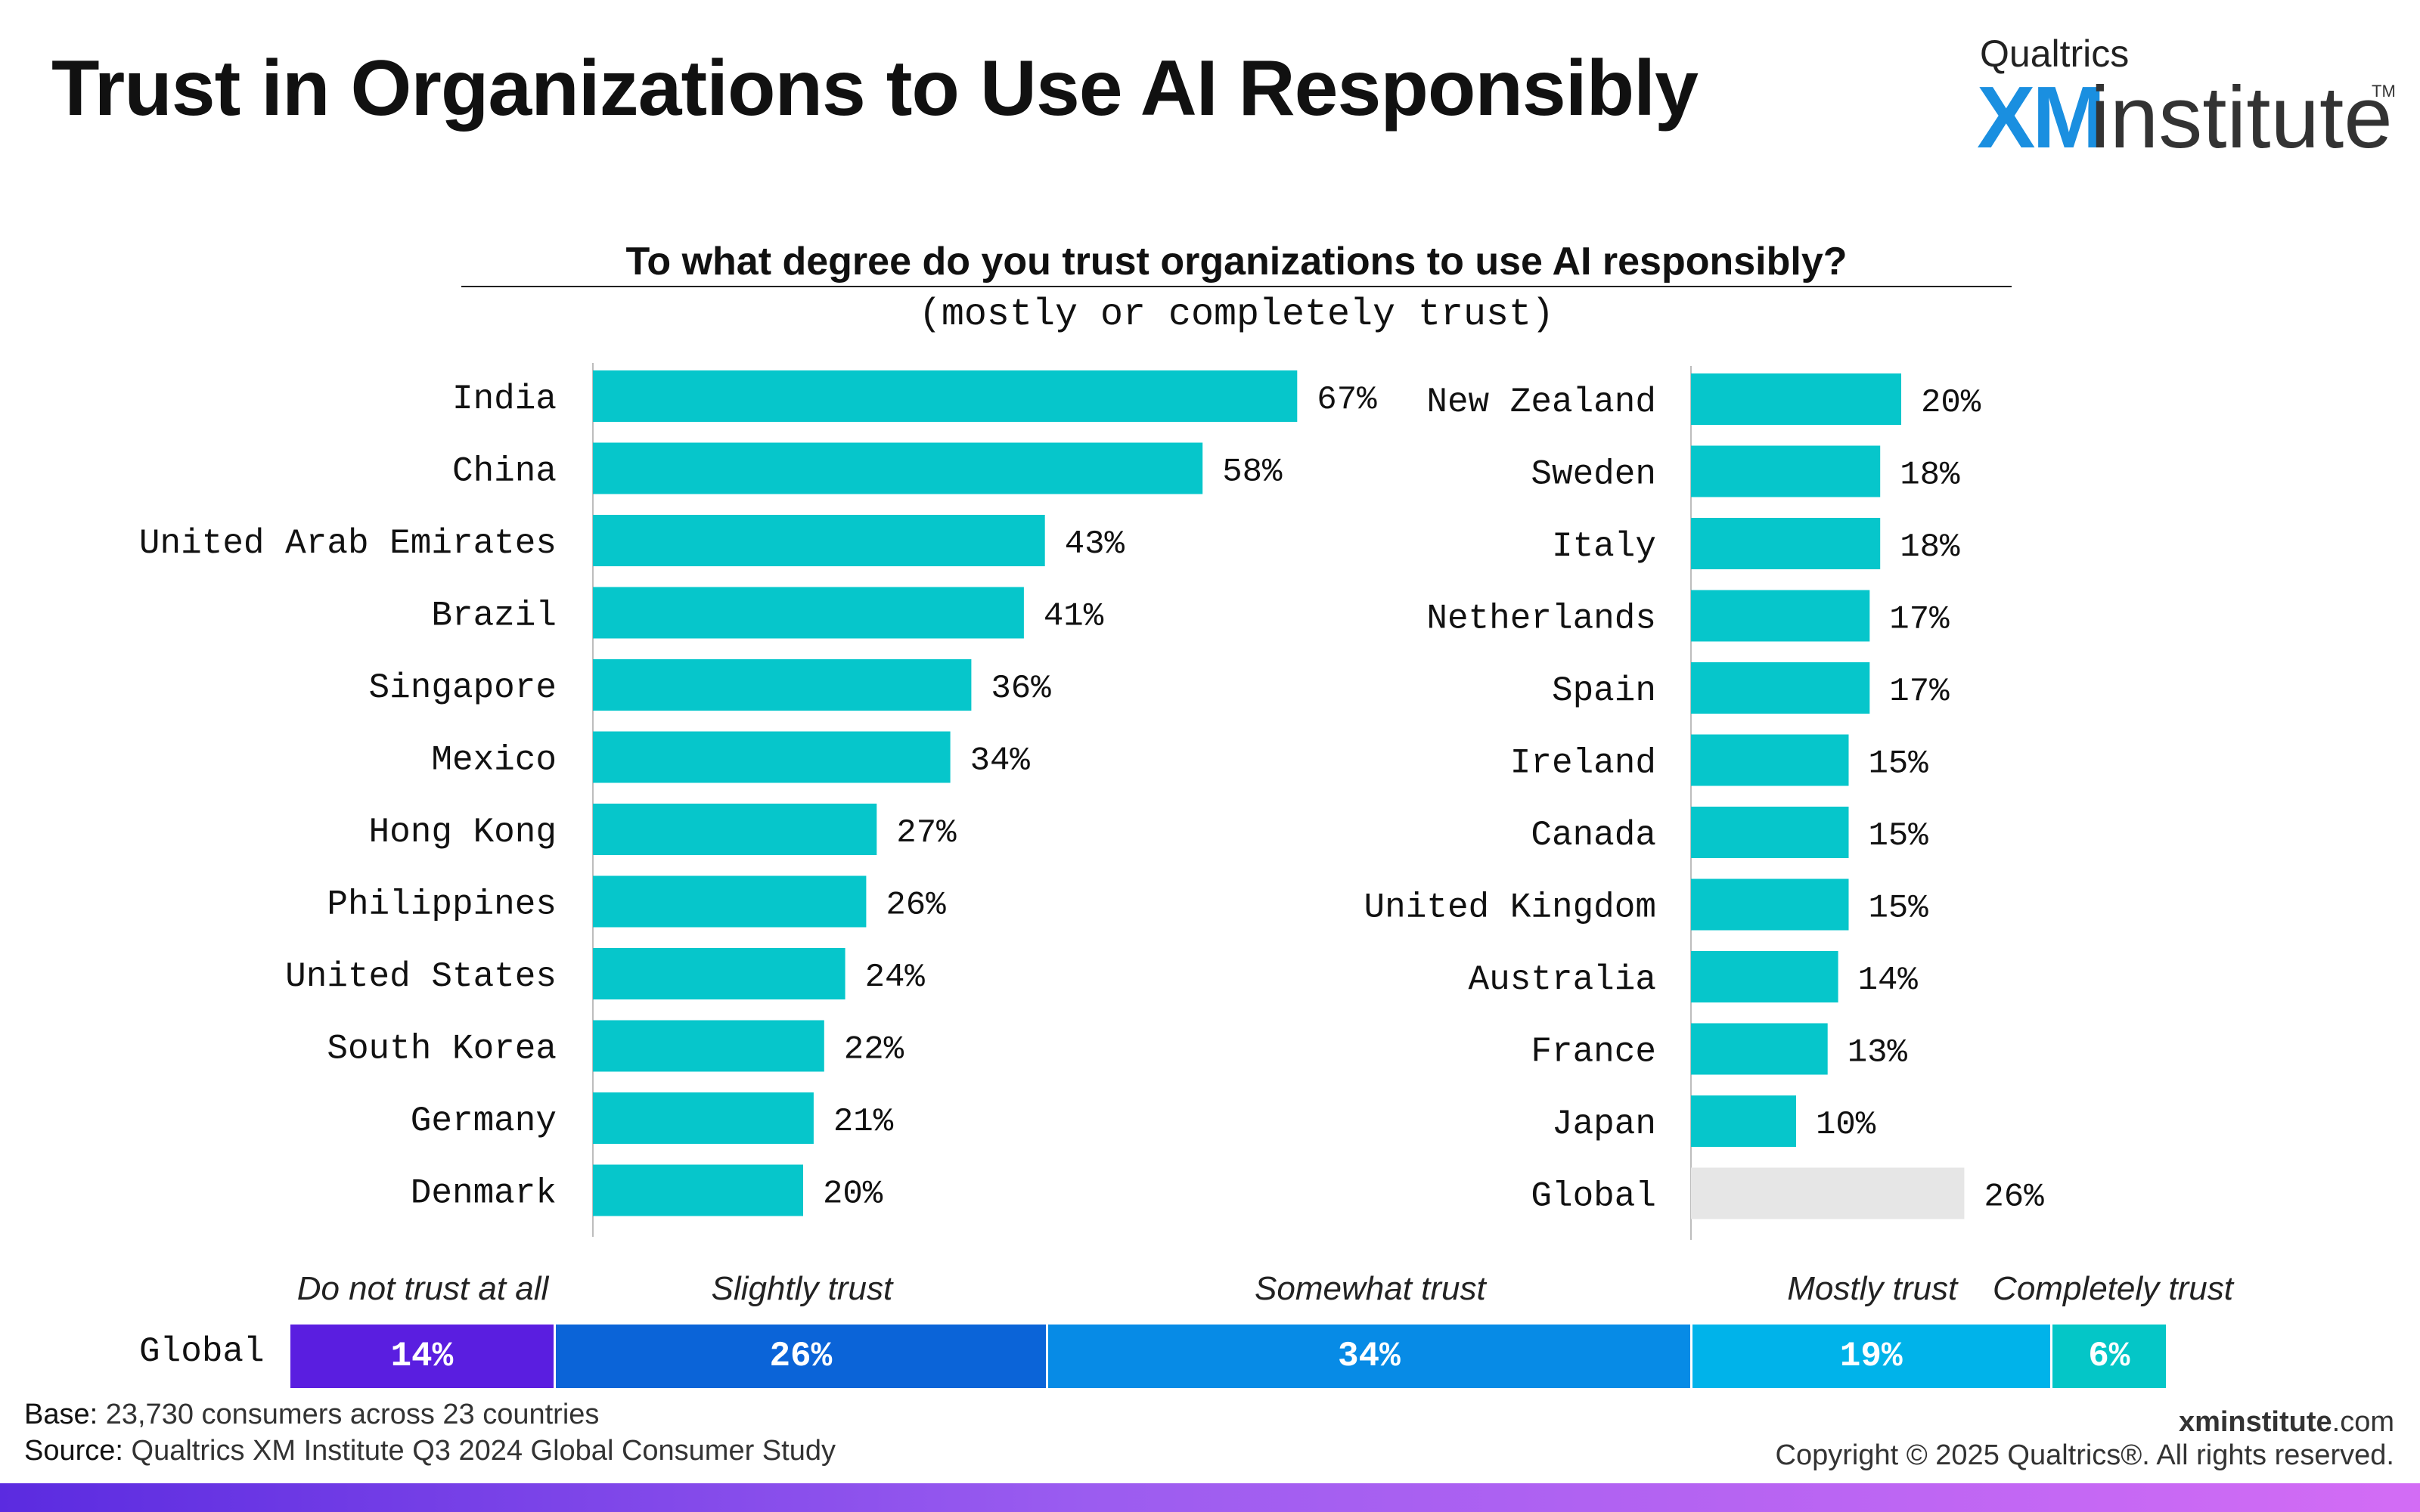 Image resolution: width=2420 pixels, height=1512 pixels. I want to click on distribution-category-label: Somewhat trust, so click(1370, 1289).